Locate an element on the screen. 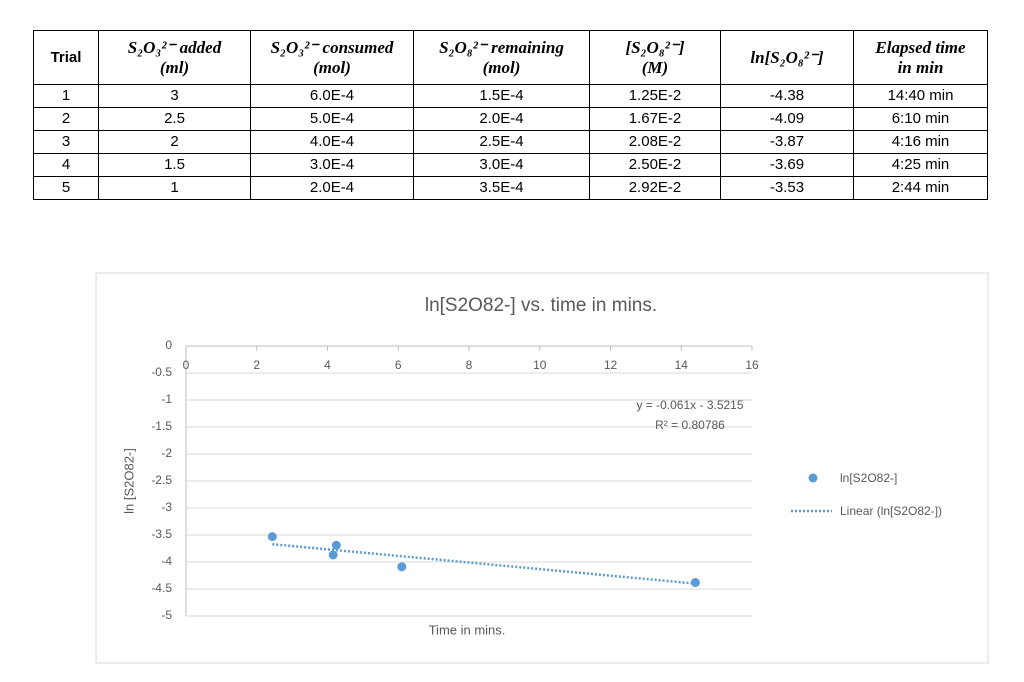 Image resolution: width=1024 pixels, height=682 pixels. header-text: S₂O₈²⁻ remaining is located at coordinates (501, 47).